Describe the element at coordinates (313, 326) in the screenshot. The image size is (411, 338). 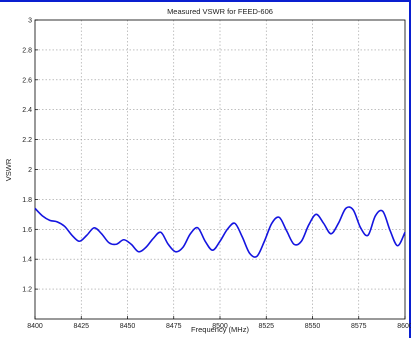
I see `x-tick-label: 8550` at that location.